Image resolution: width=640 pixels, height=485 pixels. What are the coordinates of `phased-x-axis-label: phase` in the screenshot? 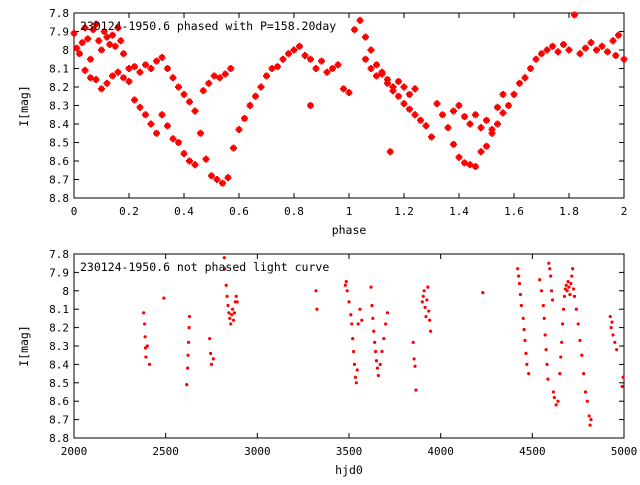 It's located at (349, 230).